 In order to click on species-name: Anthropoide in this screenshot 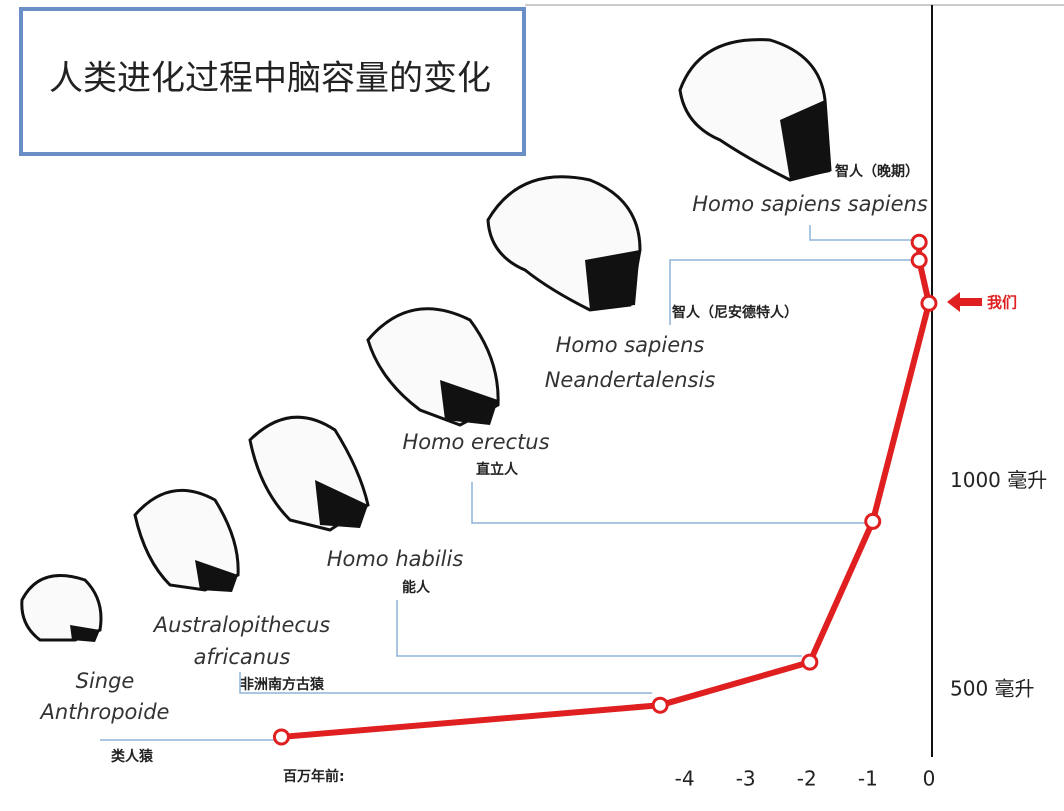, I will do `click(104, 712)`.